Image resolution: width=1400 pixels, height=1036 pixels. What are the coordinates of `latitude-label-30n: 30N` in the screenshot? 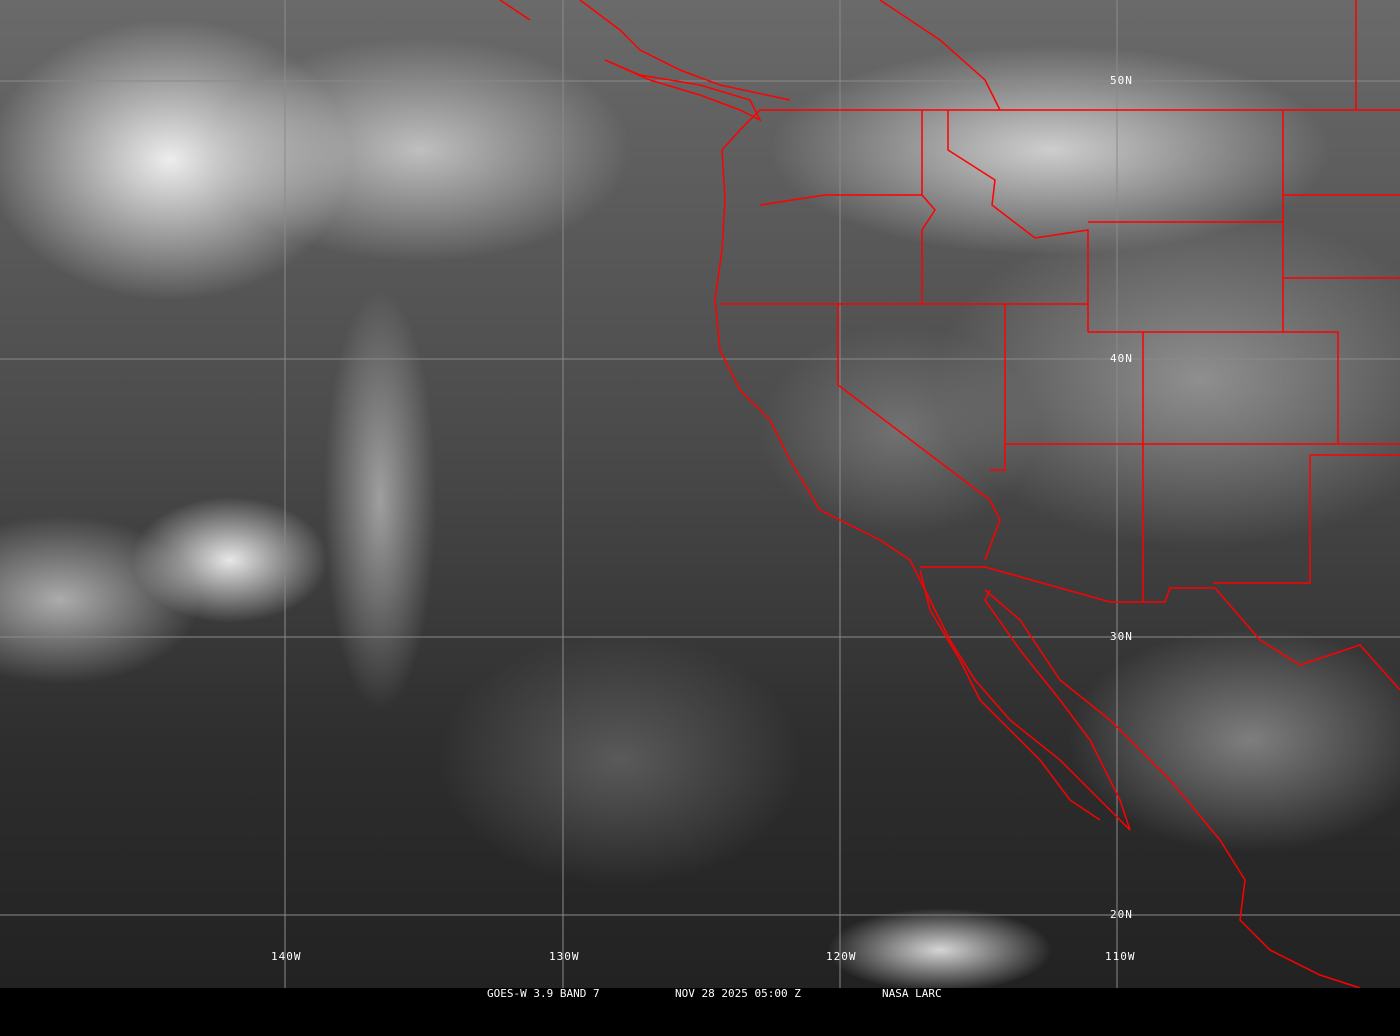 It's located at (1121, 636).